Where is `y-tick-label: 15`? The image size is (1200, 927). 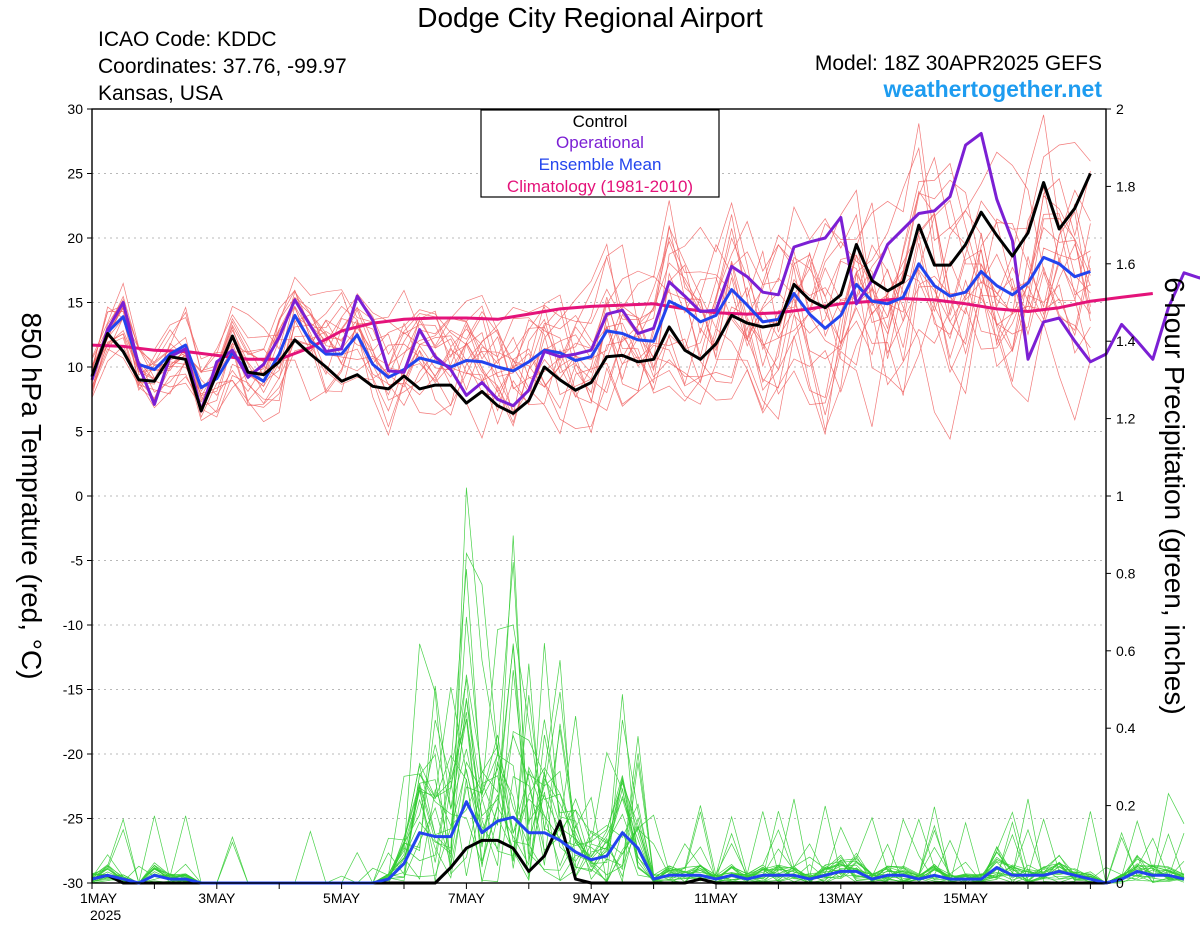 y-tick-label: 15 is located at coordinates (75, 303).